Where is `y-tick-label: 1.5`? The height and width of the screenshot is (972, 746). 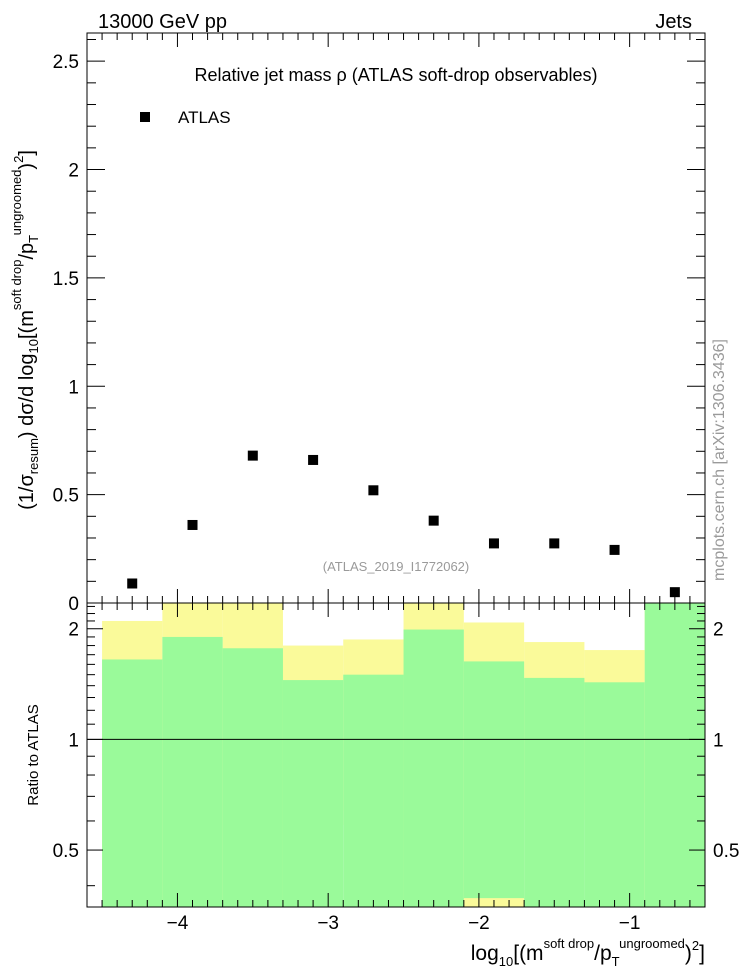
y-tick-label: 1.5 is located at coordinates (66, 279).